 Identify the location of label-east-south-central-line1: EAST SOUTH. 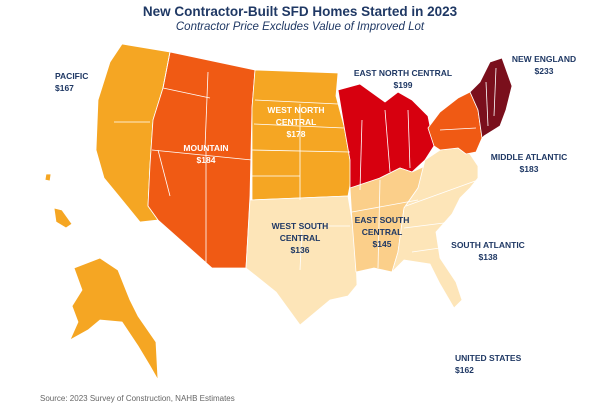
(382, 220).